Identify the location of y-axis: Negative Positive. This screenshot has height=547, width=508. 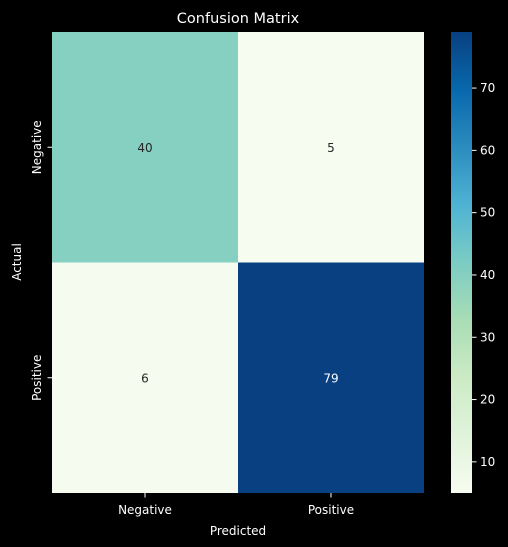
(41, 260).